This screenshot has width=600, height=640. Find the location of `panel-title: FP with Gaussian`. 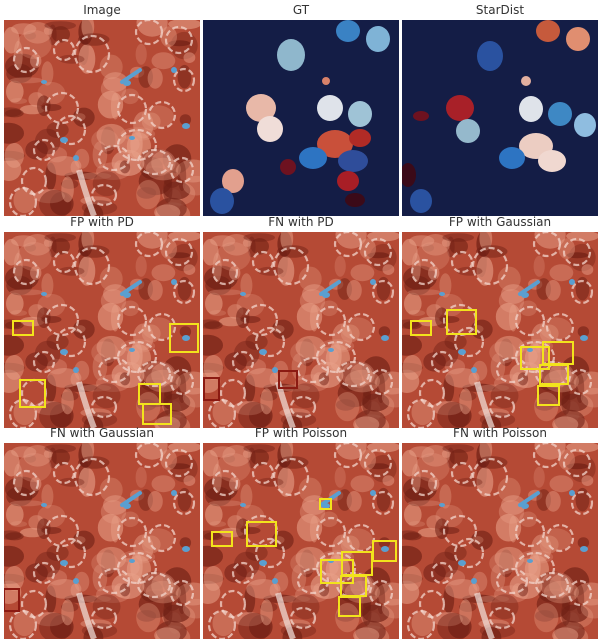

panel-title: FP with Gaussian is located at coordinates (500, 222).